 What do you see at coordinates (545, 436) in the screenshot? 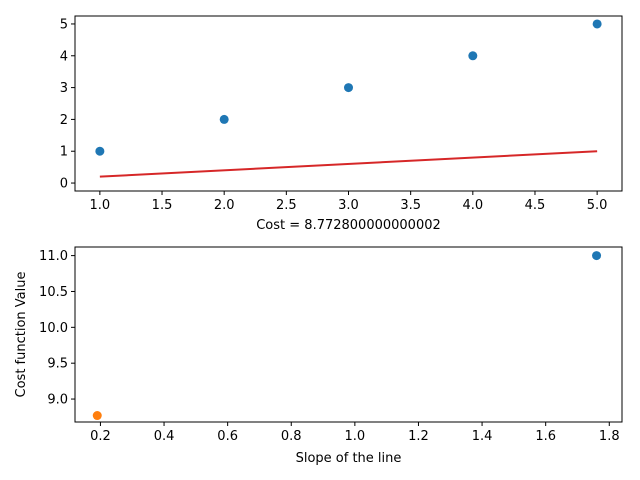
I see `bottom-plot-x-tick-label: 1.6` at bounding box center [545, 436].